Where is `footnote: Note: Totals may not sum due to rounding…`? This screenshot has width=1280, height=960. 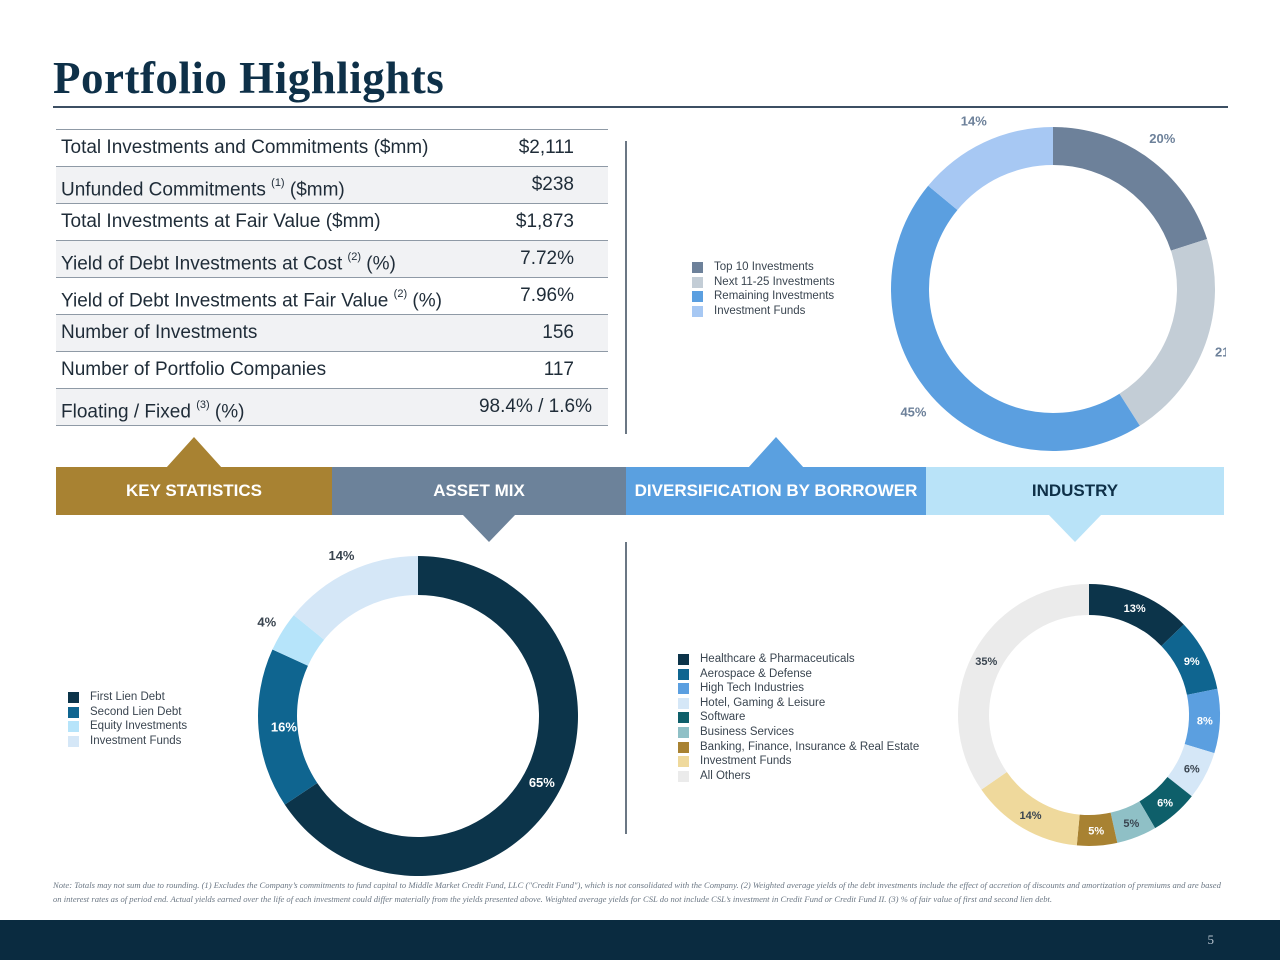
footnote: Note: Totals may not sum due to rounding… is located at coordinates (637, 892).